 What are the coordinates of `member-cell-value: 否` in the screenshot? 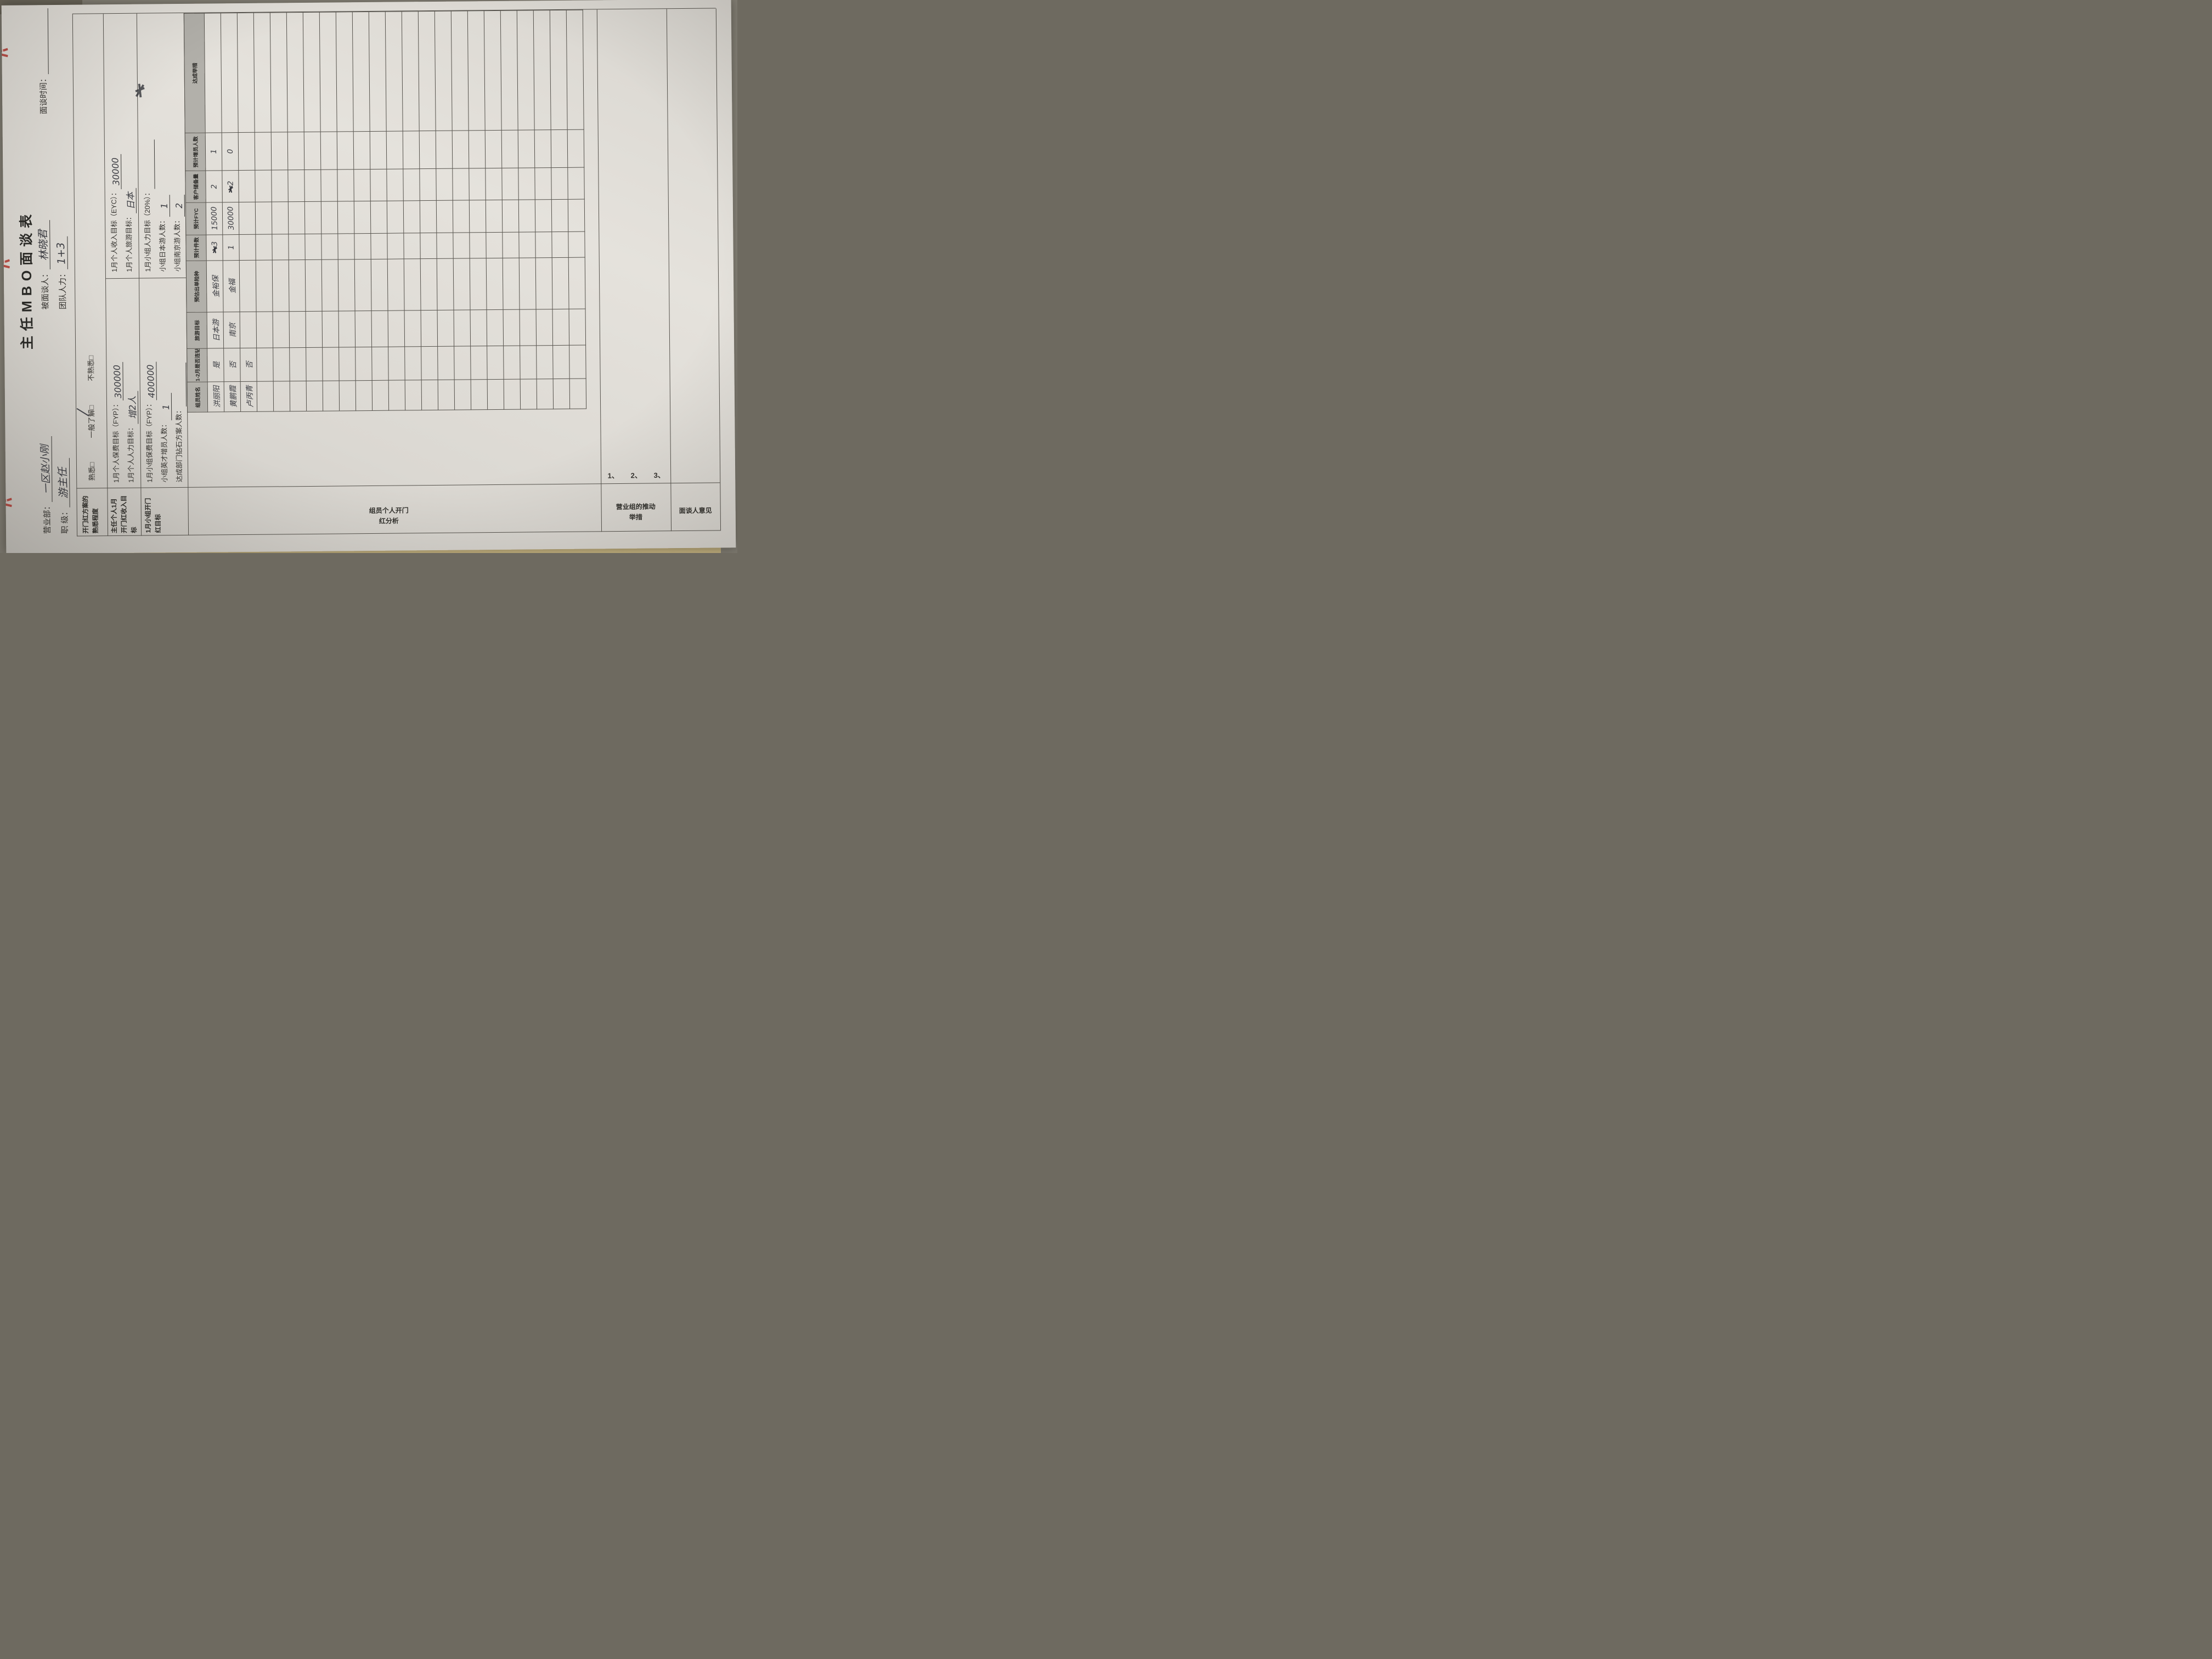 It's located at (250, 364).